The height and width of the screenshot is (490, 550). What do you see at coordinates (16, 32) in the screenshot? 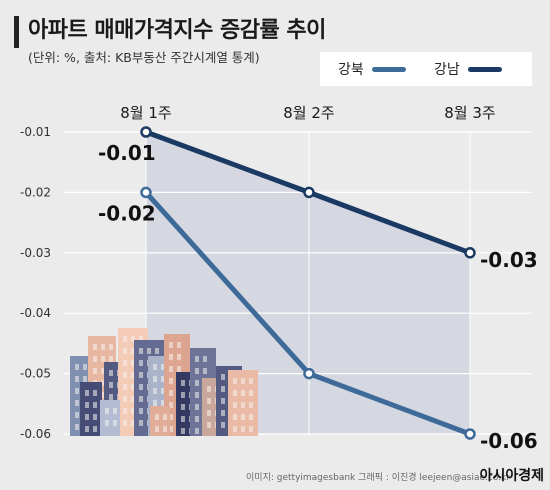
I see `title-accent-bar` at bounding box center [16, 32].